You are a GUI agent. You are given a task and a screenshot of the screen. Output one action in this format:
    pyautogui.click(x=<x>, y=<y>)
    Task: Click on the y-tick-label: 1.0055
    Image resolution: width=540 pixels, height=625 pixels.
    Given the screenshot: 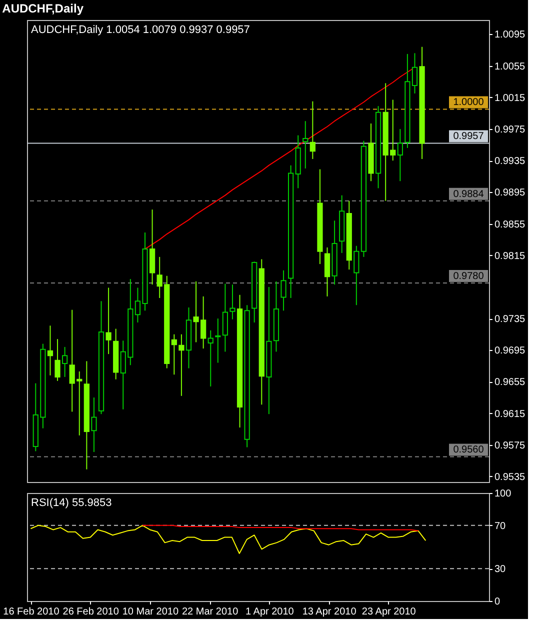 What is the action you would take?
    pyautogui.click(x=510, y=66)
    